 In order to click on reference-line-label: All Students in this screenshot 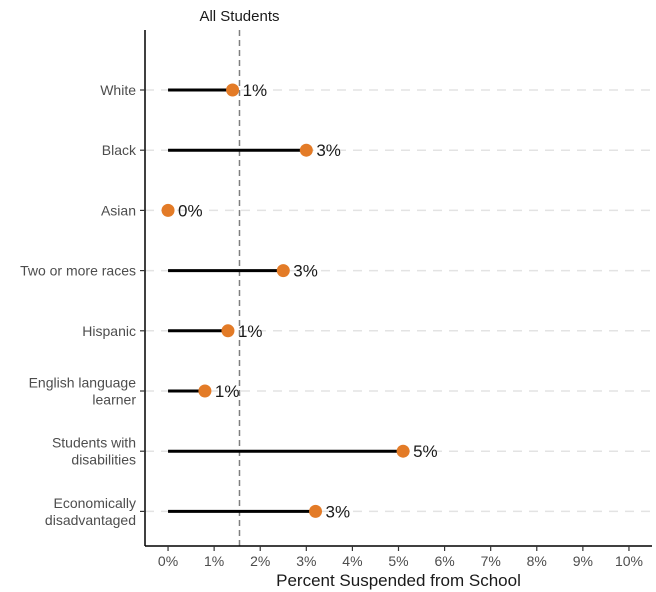, I will do `click(239, 16)`.